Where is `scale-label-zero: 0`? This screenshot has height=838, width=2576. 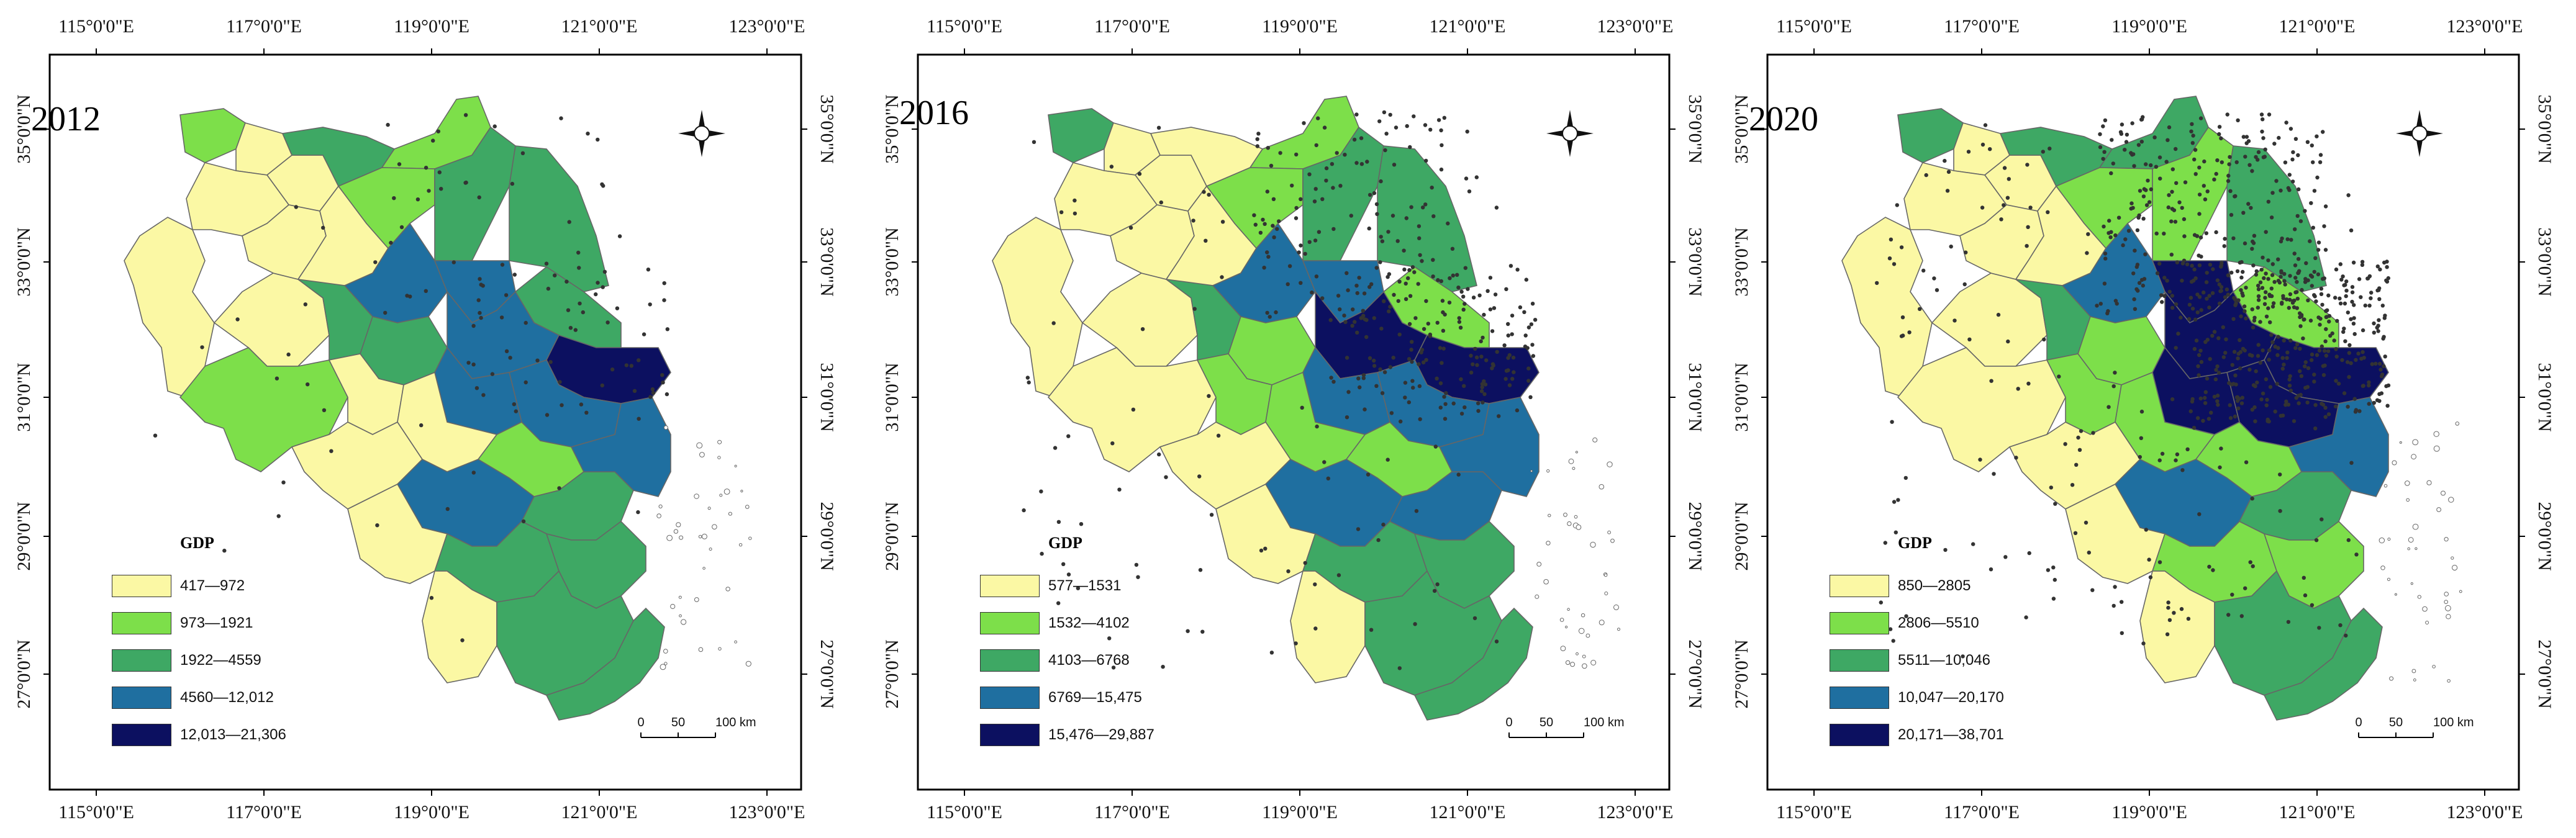
scale-label-zero: 0 is located at coordinates (1508, 722).